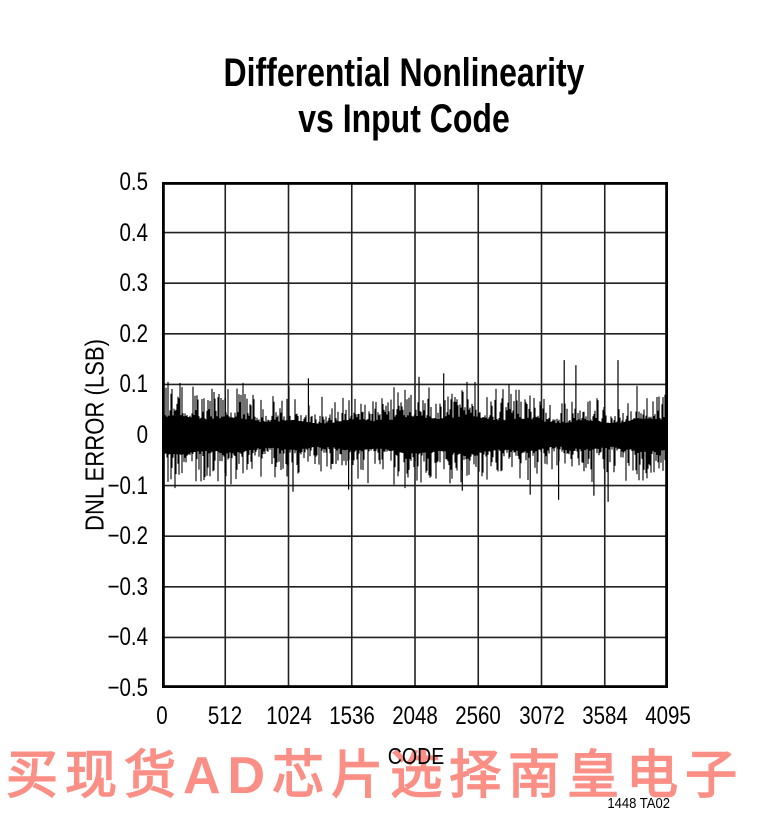  I want to click on y-tick-label: −0.3, so click(127, 586).